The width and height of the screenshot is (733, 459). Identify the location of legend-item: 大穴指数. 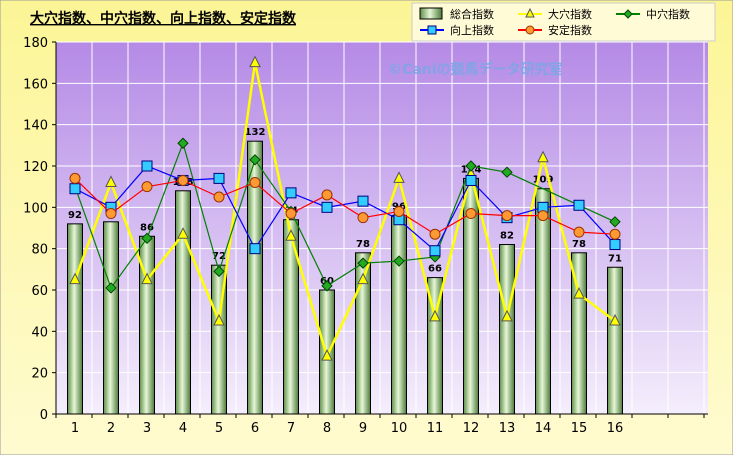
(555, 14).